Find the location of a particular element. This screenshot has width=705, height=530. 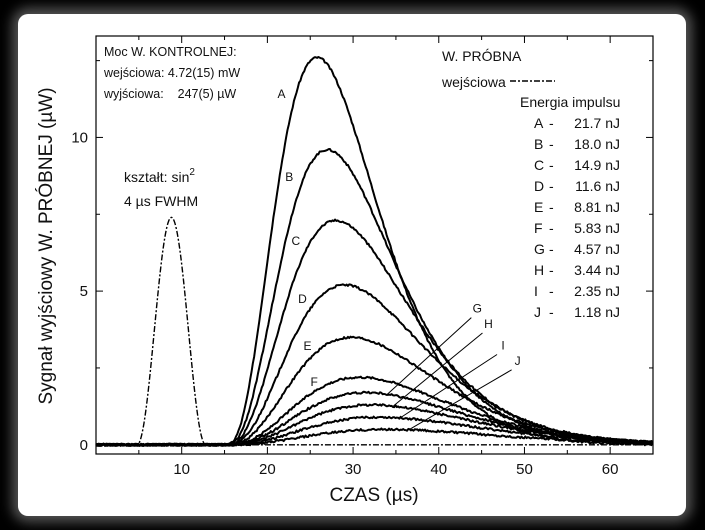

legend-entry-energy: 1.18 nJ is located at coordinates (597, 312).